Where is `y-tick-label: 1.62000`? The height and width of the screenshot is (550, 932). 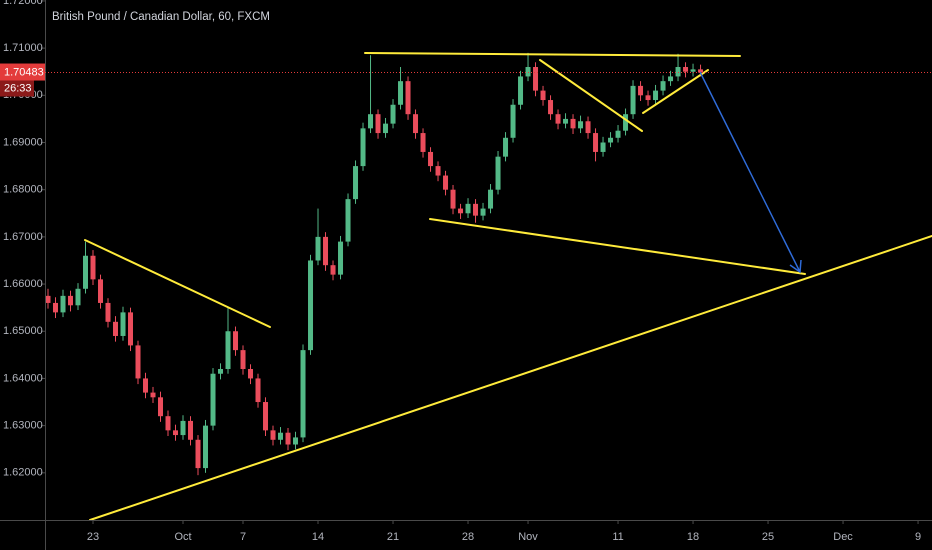
y-tick-label: 1.62000 is located at coordinates (23, 473).